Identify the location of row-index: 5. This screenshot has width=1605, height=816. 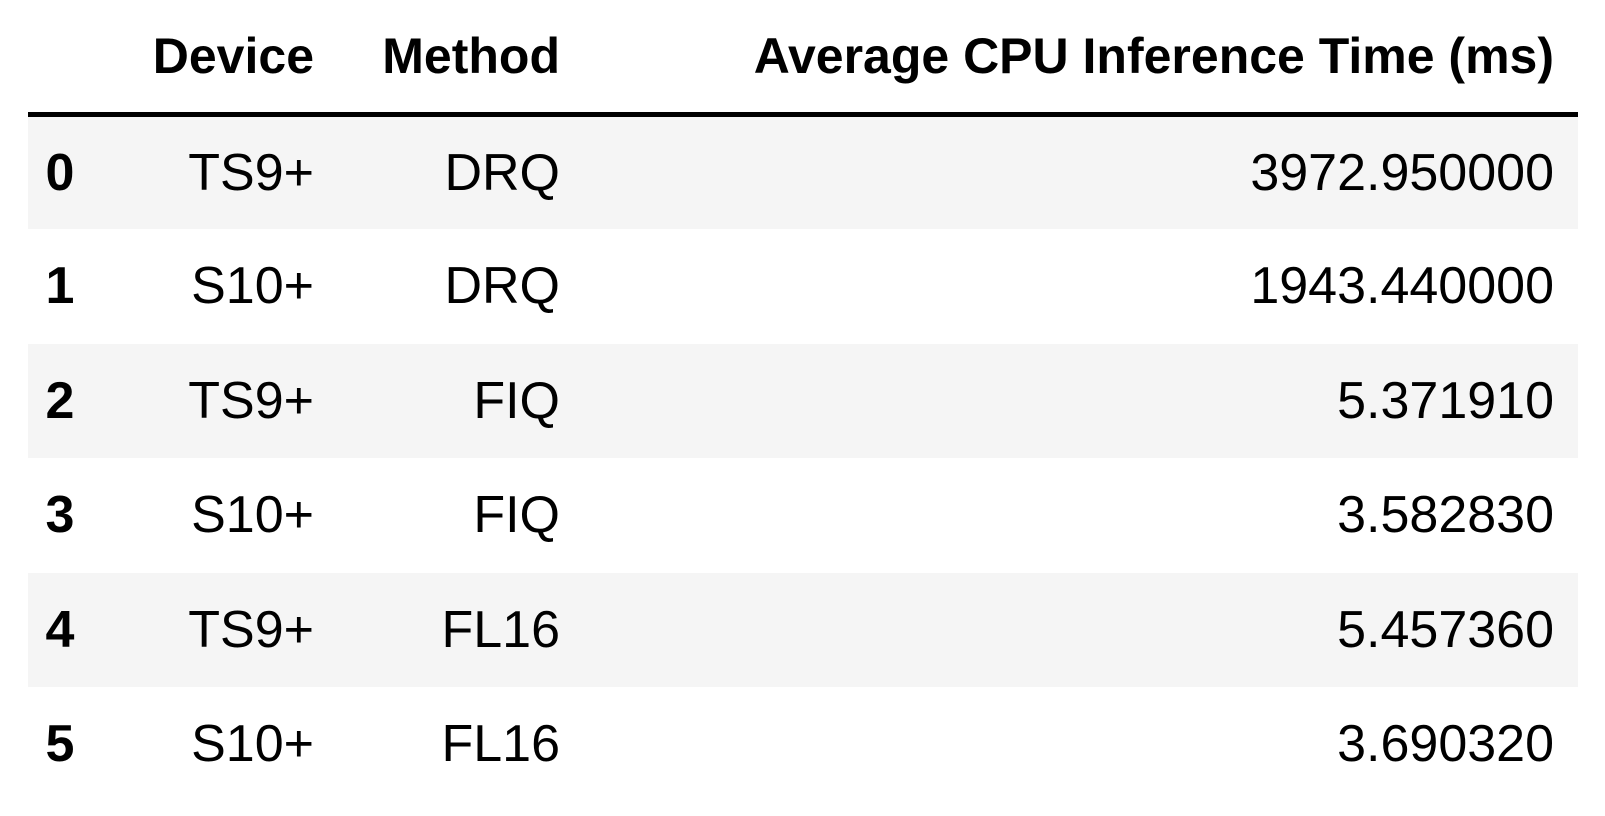
(60, 744).